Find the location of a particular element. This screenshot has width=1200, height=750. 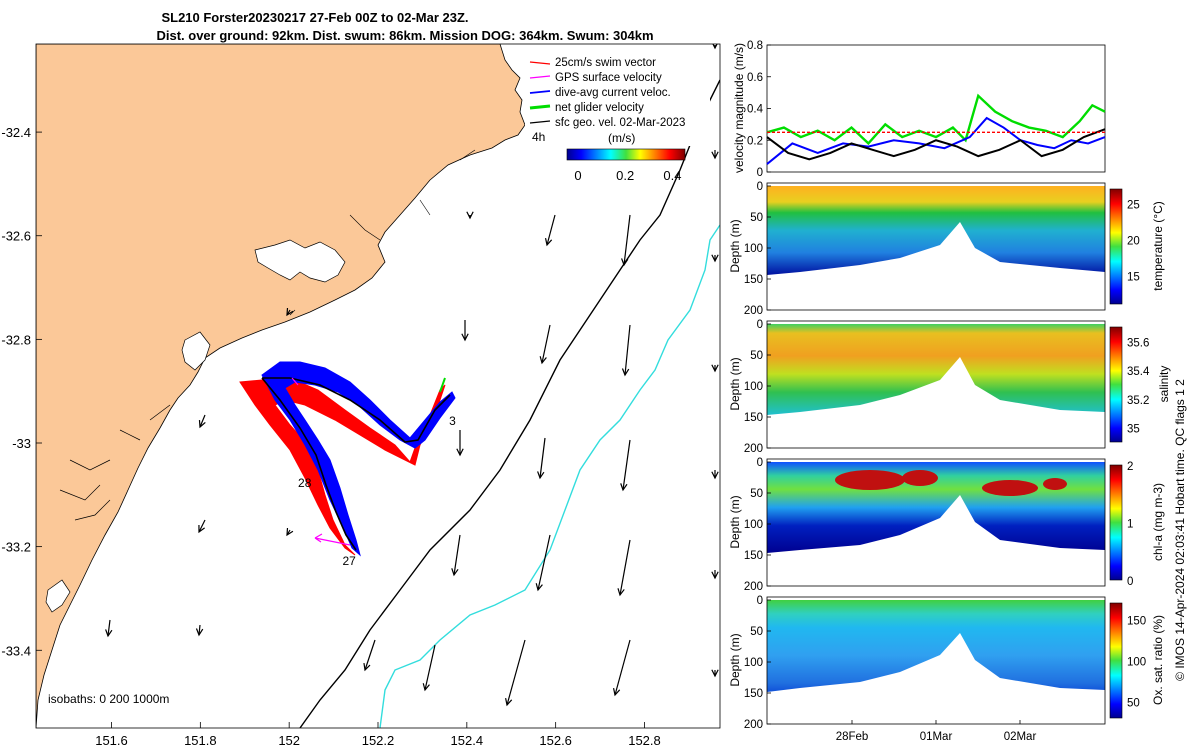

legend-4h: 4h is located at coordinates (538, 137).